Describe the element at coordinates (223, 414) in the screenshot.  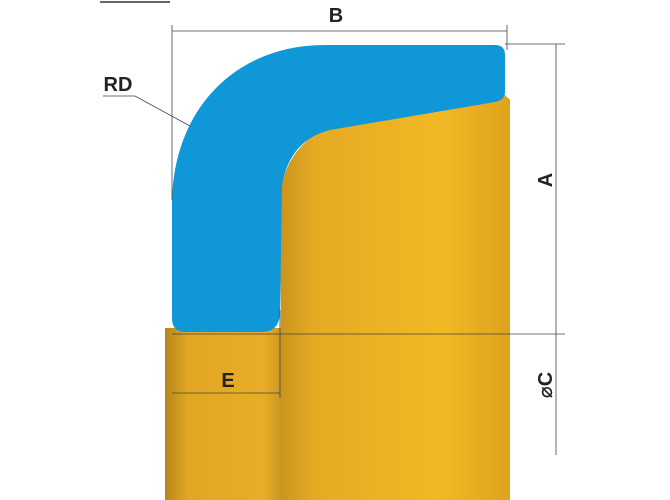
I see `housing-groove` at that location.